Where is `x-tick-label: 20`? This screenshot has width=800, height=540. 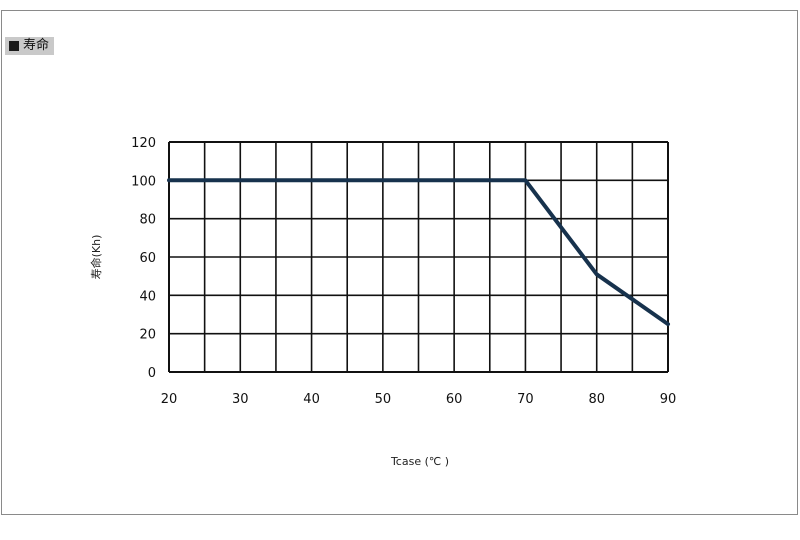 x-tick-label: 20 is located at coordinates (169, 399).